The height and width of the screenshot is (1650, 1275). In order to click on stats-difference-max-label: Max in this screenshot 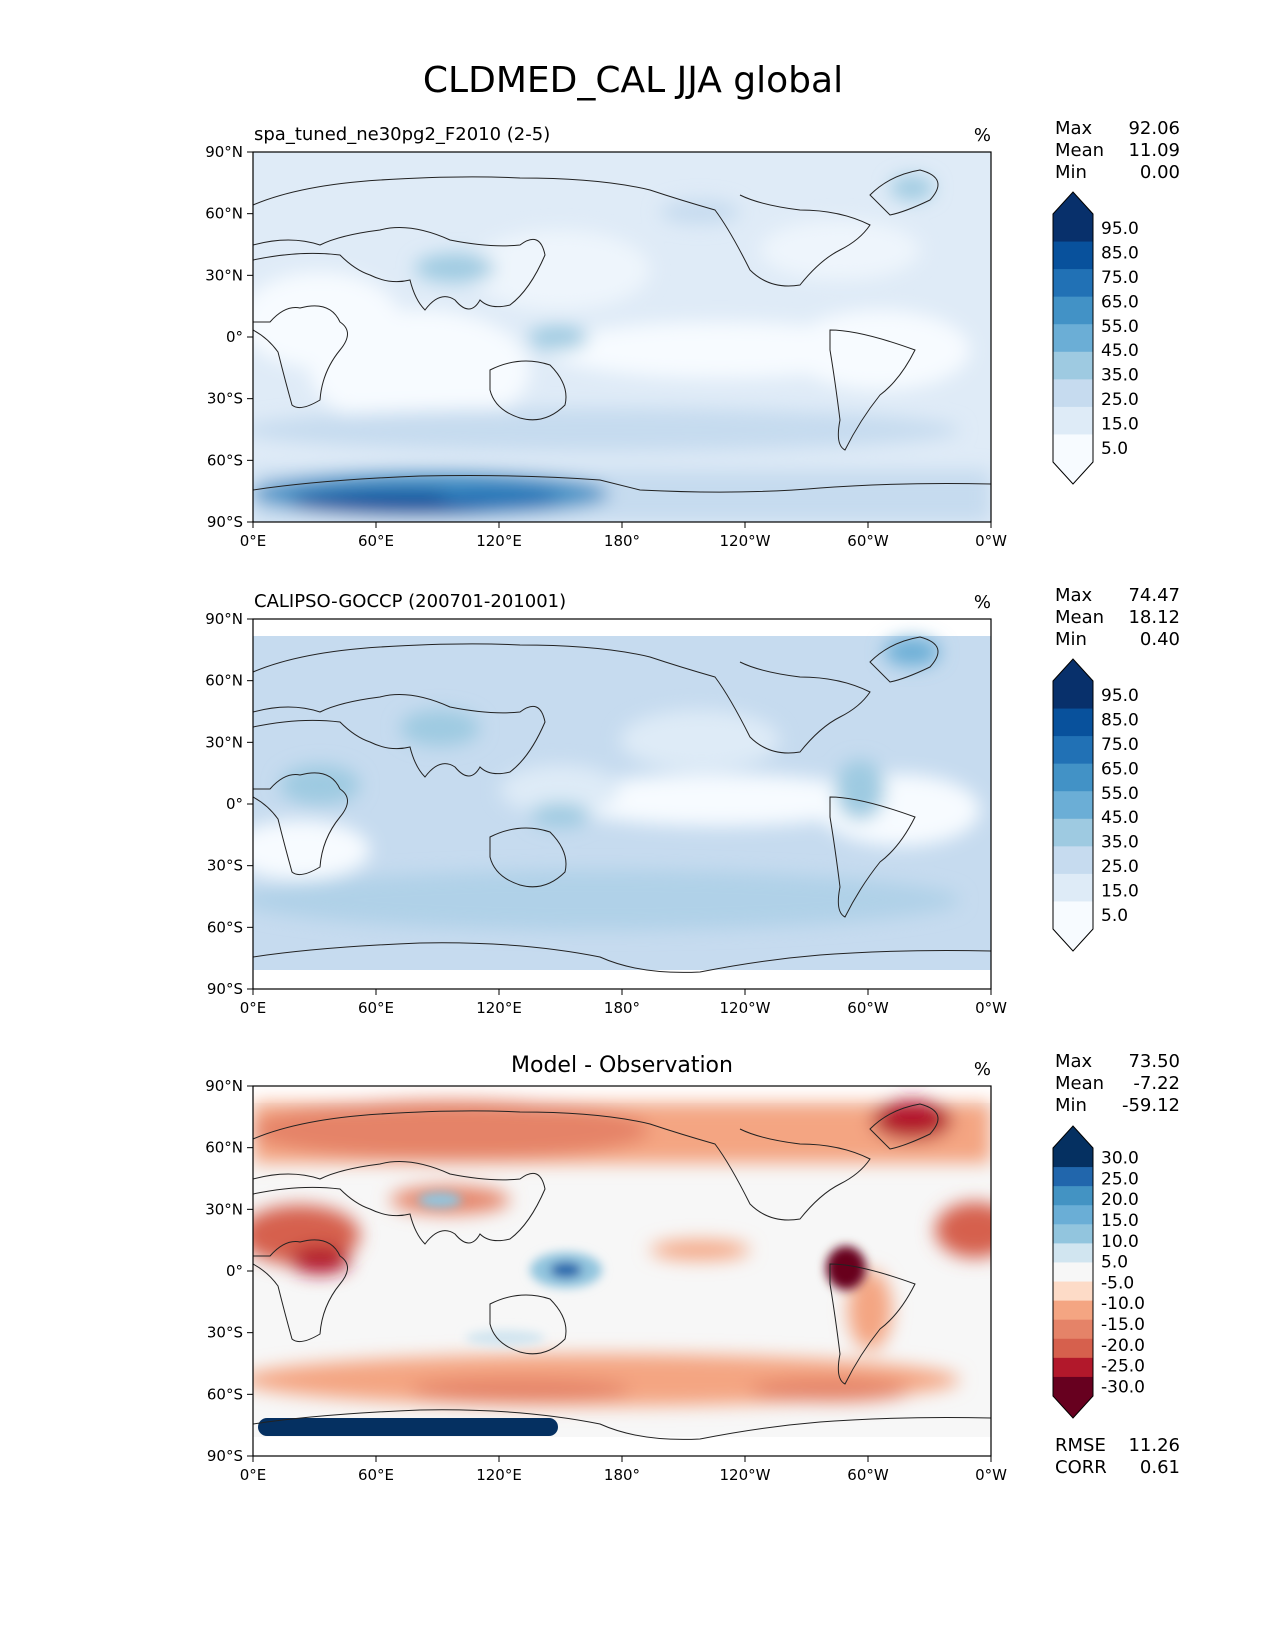, I will do `click(1074, 1061)`.